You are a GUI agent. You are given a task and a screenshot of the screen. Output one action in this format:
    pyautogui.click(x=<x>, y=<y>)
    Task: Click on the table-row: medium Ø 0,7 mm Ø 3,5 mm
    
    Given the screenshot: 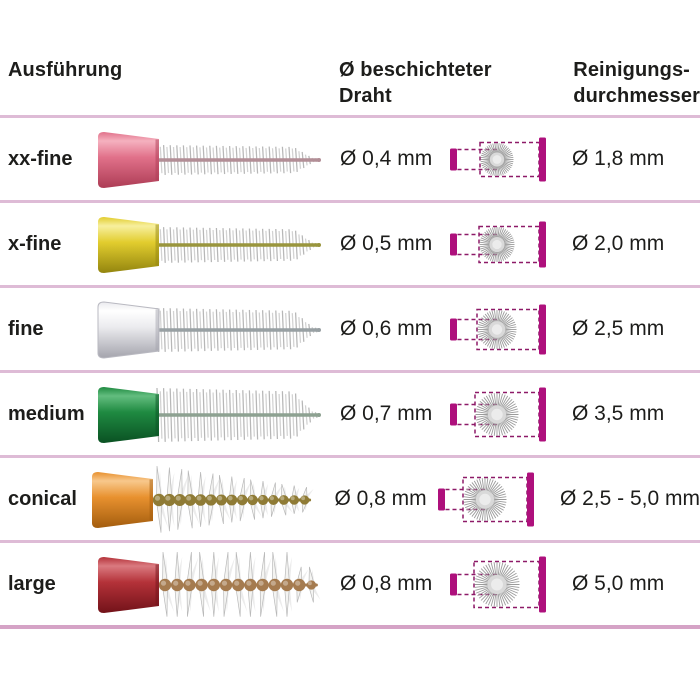 What is the action you would take?
    pyautogui.click(x=350, y=414)
    